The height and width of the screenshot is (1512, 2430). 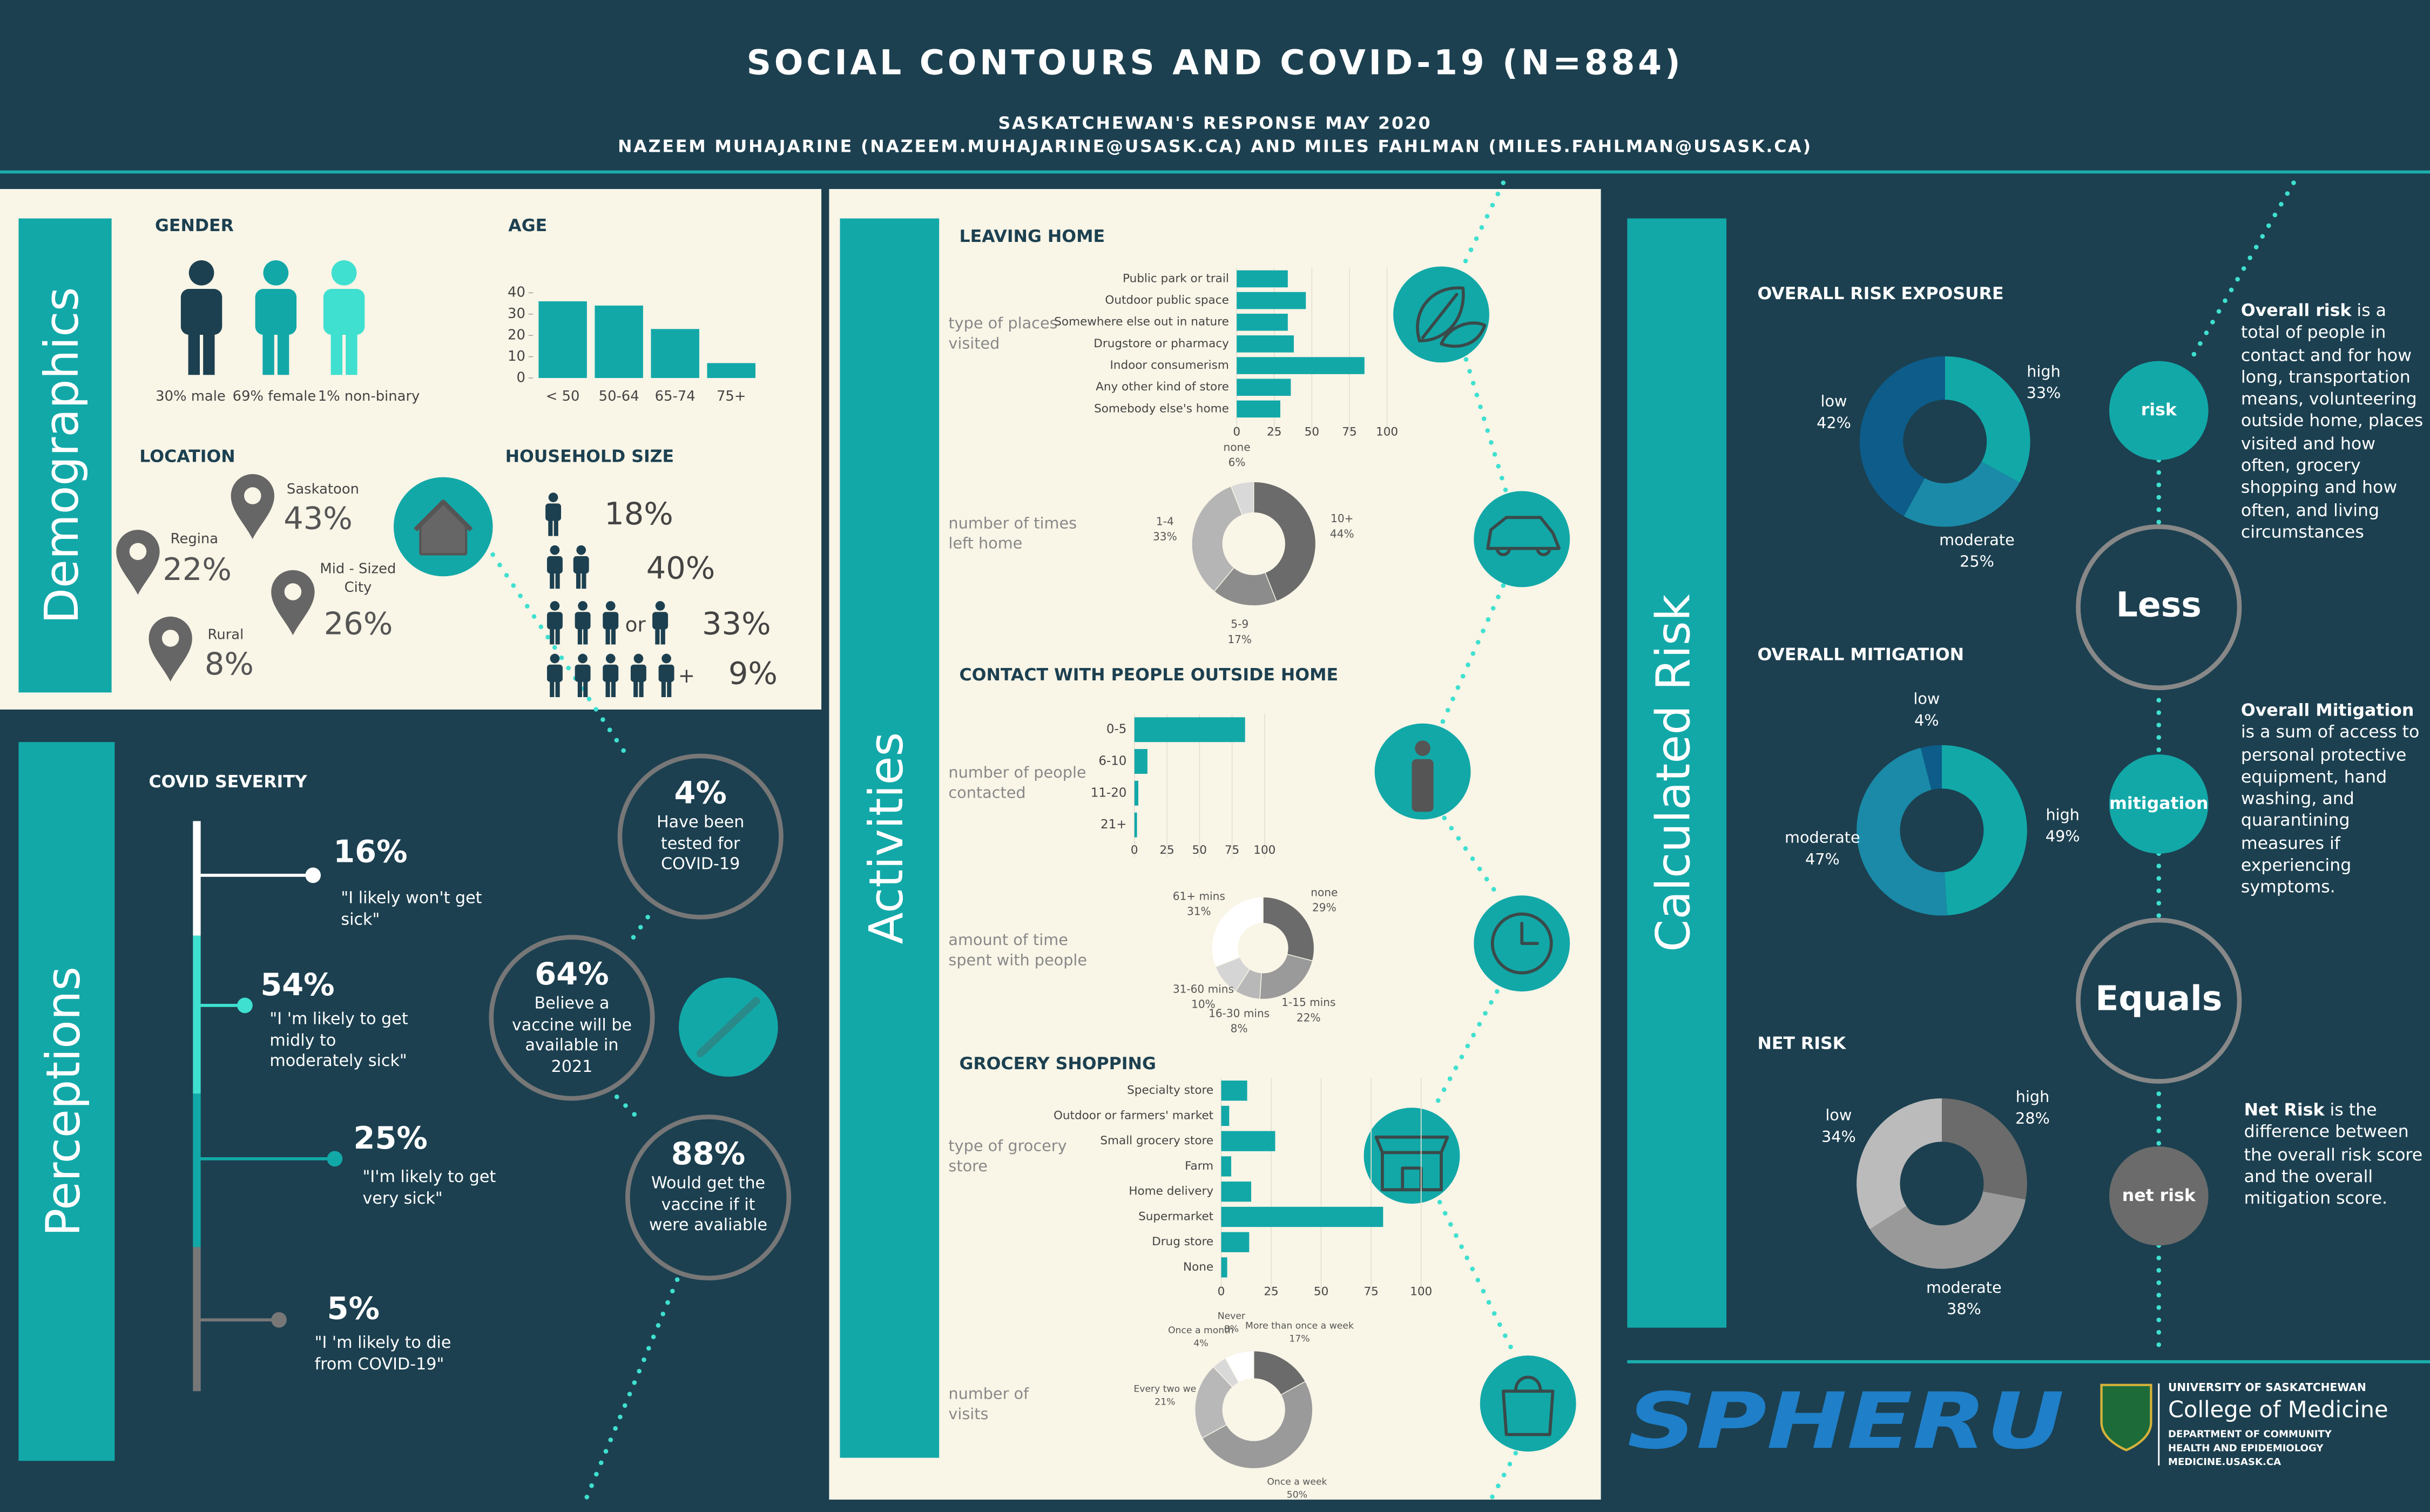 I want to click on x-tick-label: 50-64, so click(x=619, y=396).